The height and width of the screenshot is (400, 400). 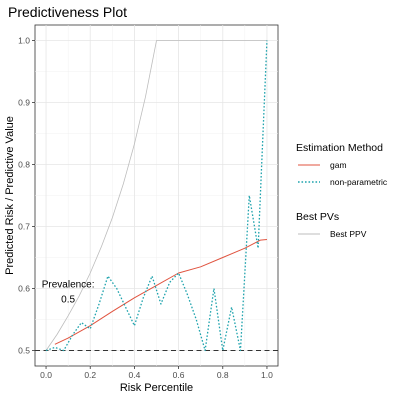 I want to click on y-tick-label: 1.0, so click(x=24, y=41).